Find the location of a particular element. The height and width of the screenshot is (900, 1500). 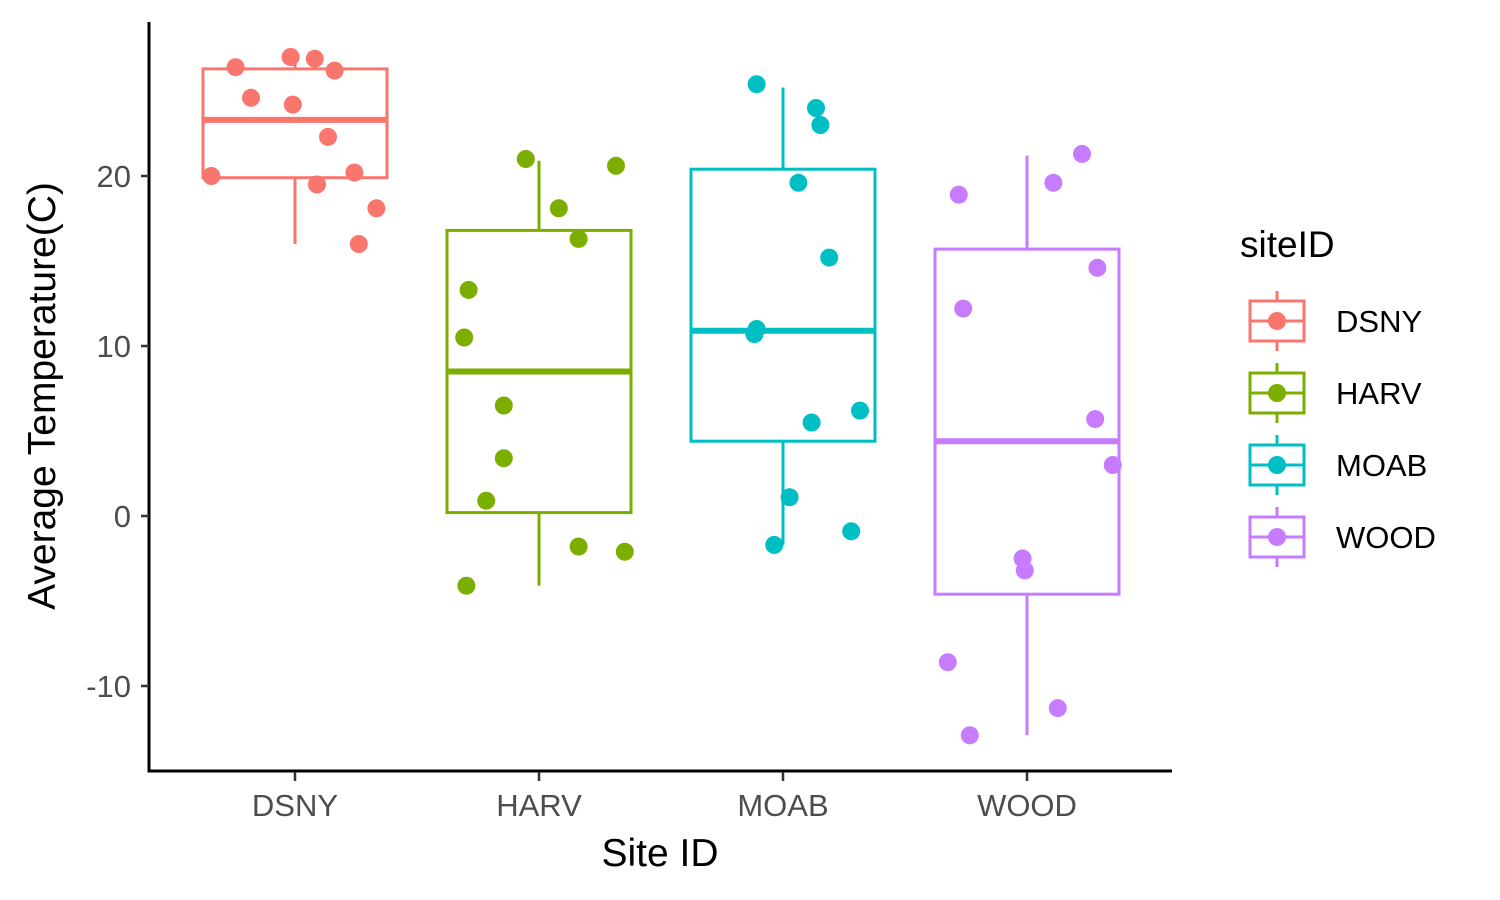

y-tick-label: 10 is located at coordinates (114, 346).